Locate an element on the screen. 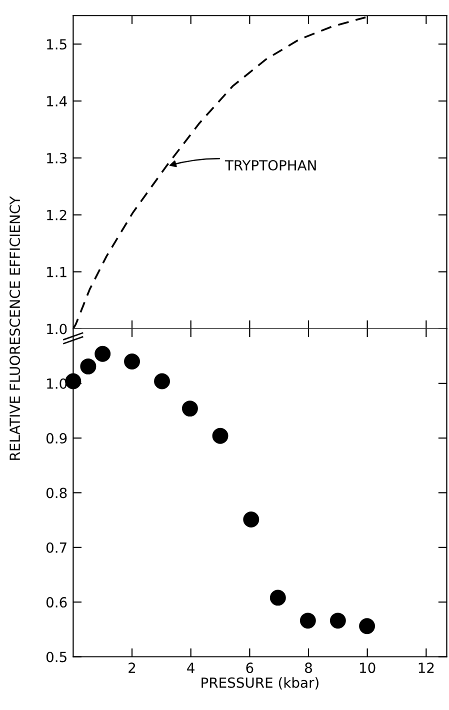 The width and height of the screenshot is (449, 710). x-tick-label: 8 is located at coordinates (308, 668).